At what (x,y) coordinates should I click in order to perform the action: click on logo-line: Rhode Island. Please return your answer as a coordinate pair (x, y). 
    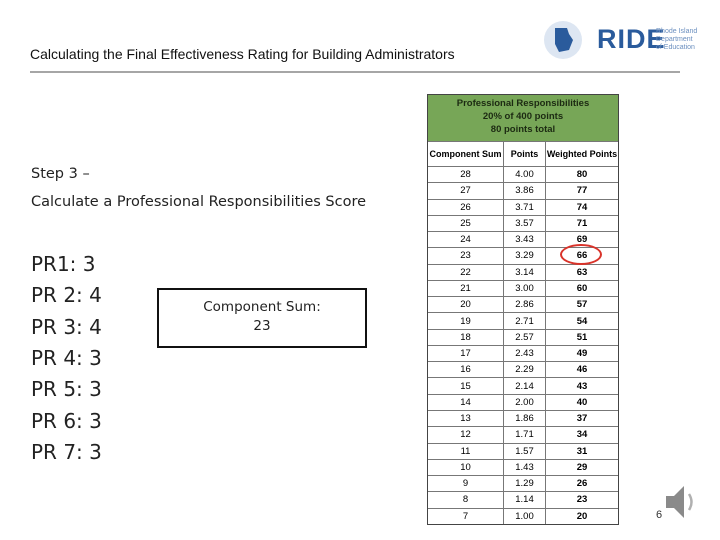
    Looking at the image, I should click on (677, 31).